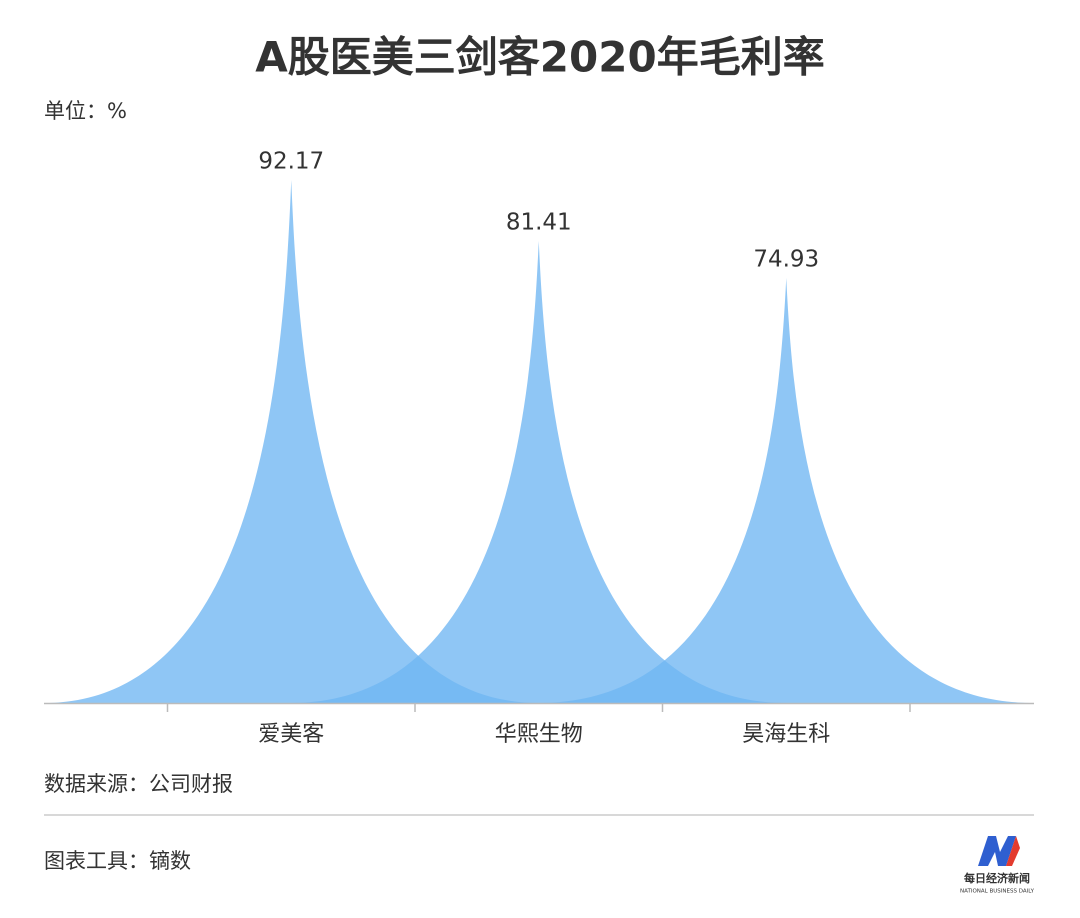 This screenshot has width=1080, height=918. I want to click on logo-english: NATIONAL BUSINESS DAILY, so click(997, 892).